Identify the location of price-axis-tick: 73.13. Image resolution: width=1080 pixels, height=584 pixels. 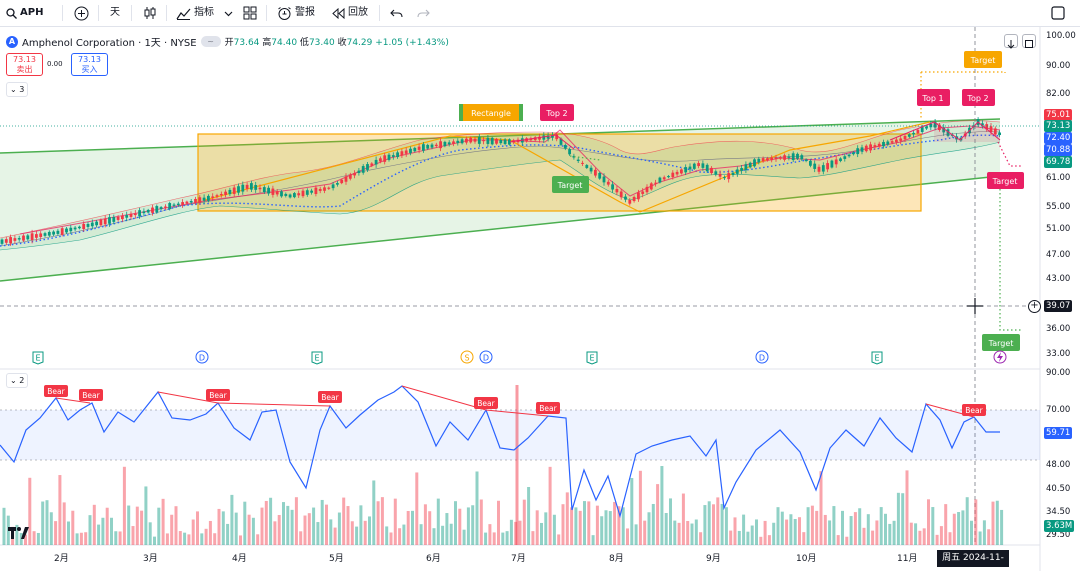
(1058, 126).